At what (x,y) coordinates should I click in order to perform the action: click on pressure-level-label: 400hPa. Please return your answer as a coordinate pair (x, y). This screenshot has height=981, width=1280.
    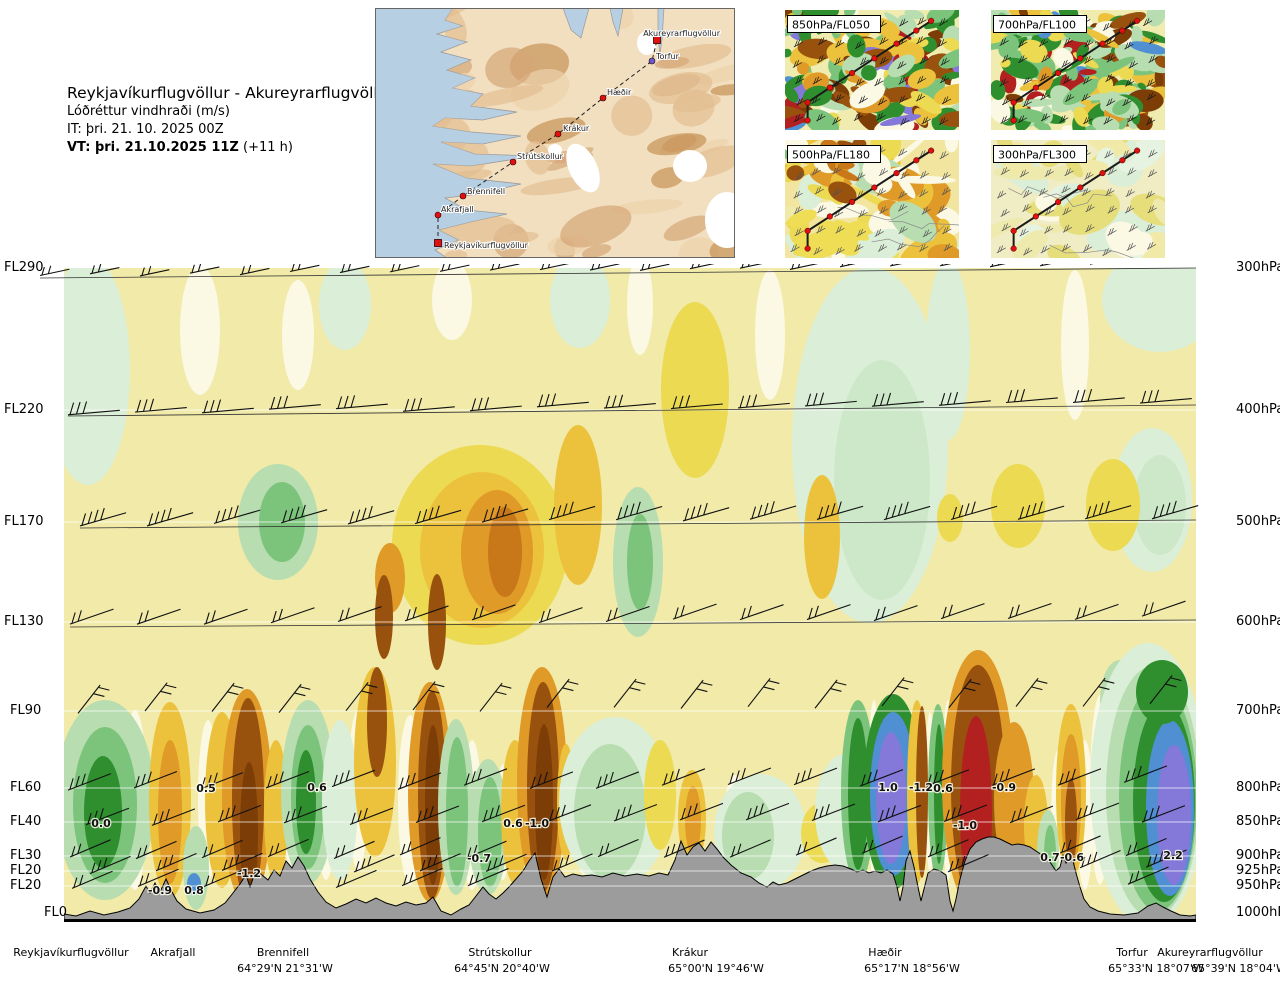
    Looking at the image, I should click on (1258, 409).